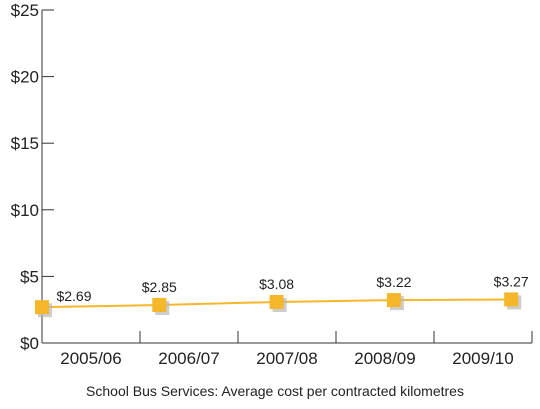  I want to click on data-label: $2.85, so click(159, 287).